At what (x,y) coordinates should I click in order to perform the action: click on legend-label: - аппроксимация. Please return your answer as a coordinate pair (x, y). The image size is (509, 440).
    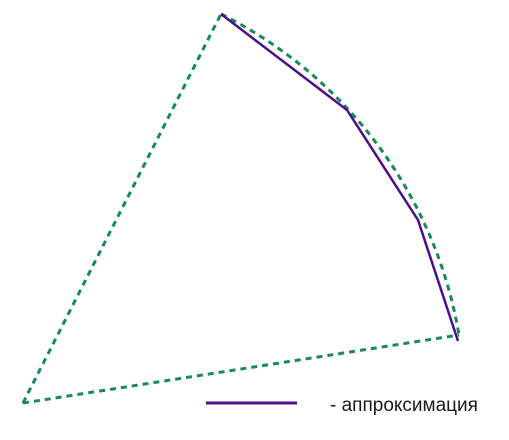
    Looking at the image, I should click on (404, 405).